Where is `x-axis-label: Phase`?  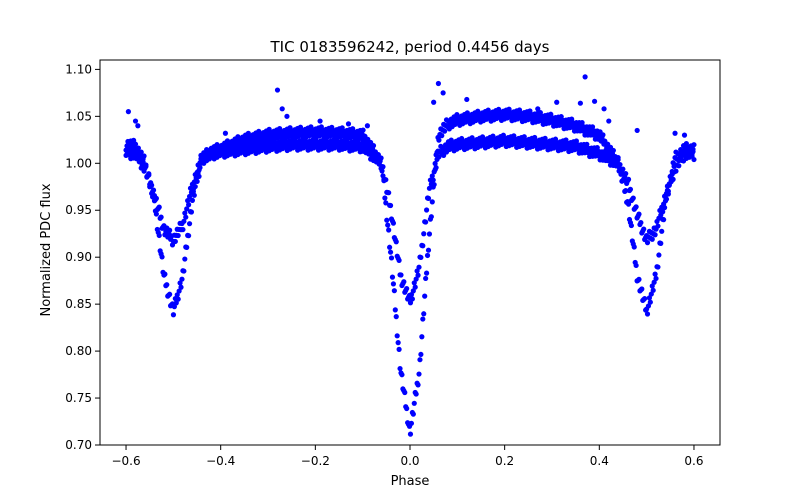 x-axis-label: Phase is located at coordinates (410, 481).